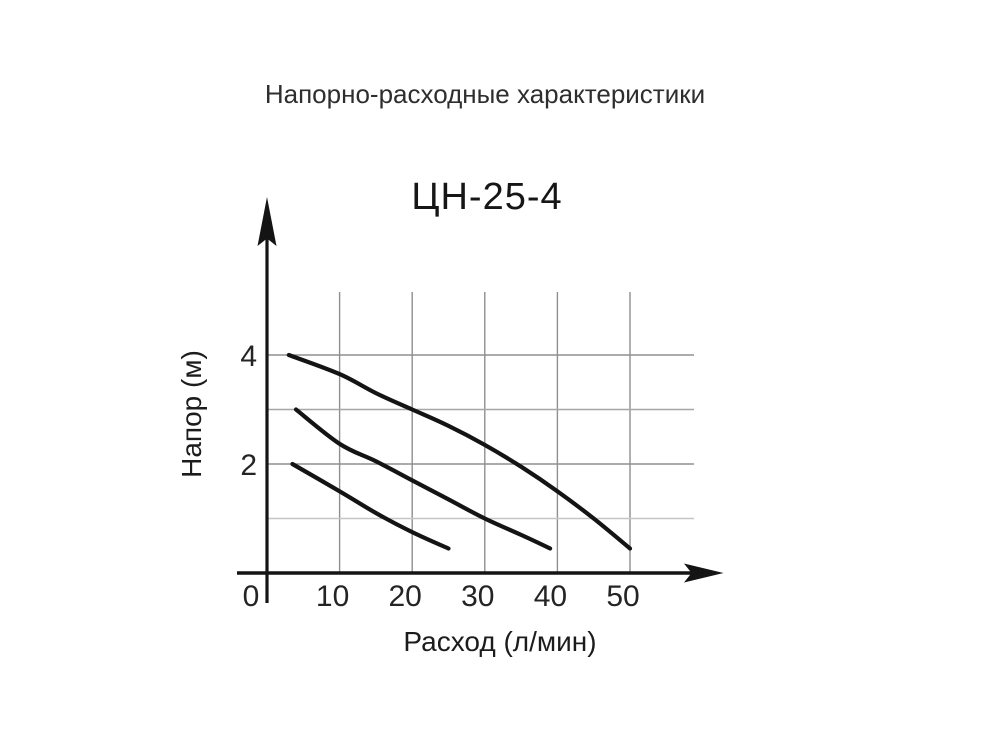  I want to click on y-axis-label: Напор (м), so click(191, 414).